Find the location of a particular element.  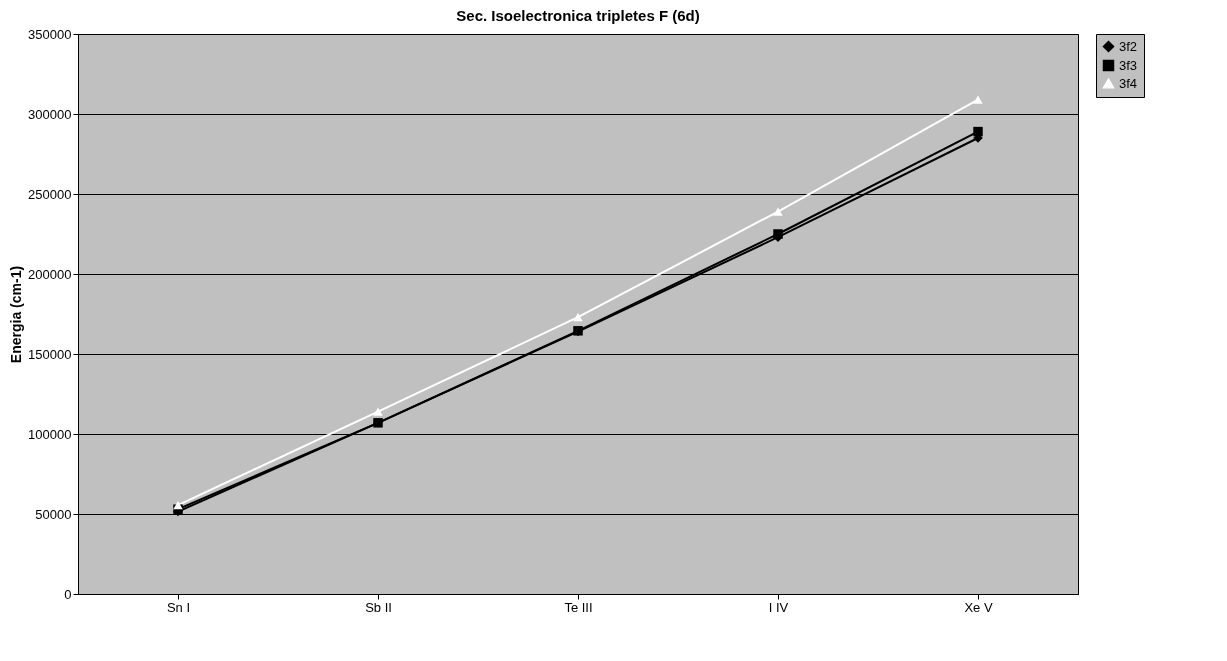

y-tick-label: 100000 is located at coordinates (50, 434).